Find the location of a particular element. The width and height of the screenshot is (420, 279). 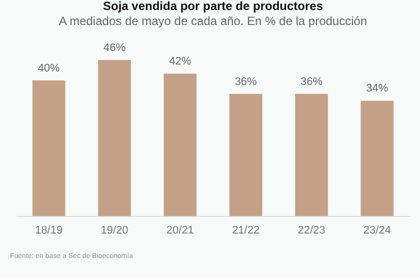

data-label: 40% is located at coordinates (49, 68).